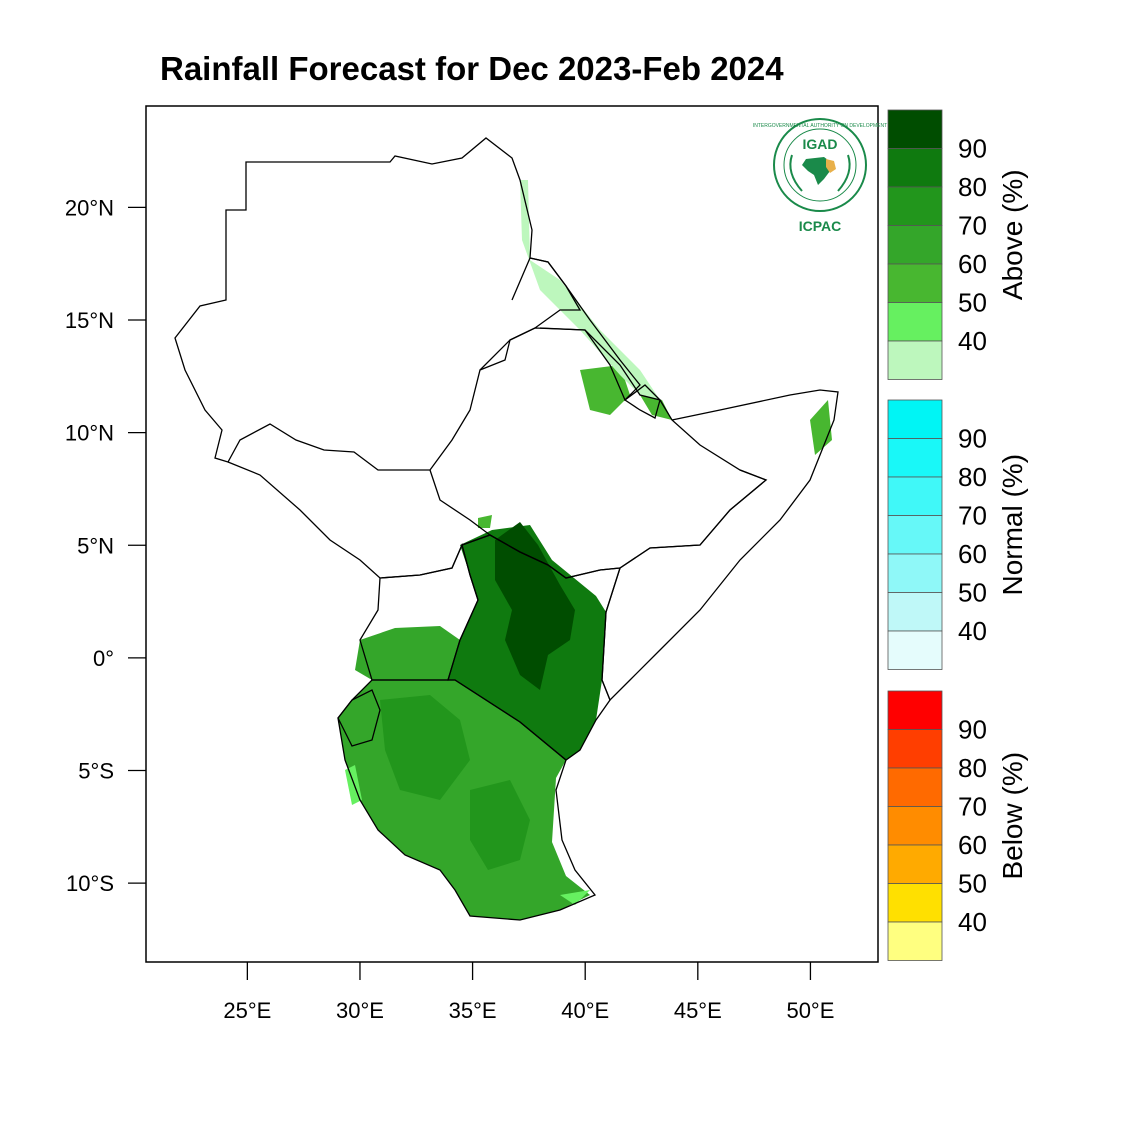  Describe the element at coordinates (972, 807) in the screenshot. I see `legend-label-below: 70` at that location.